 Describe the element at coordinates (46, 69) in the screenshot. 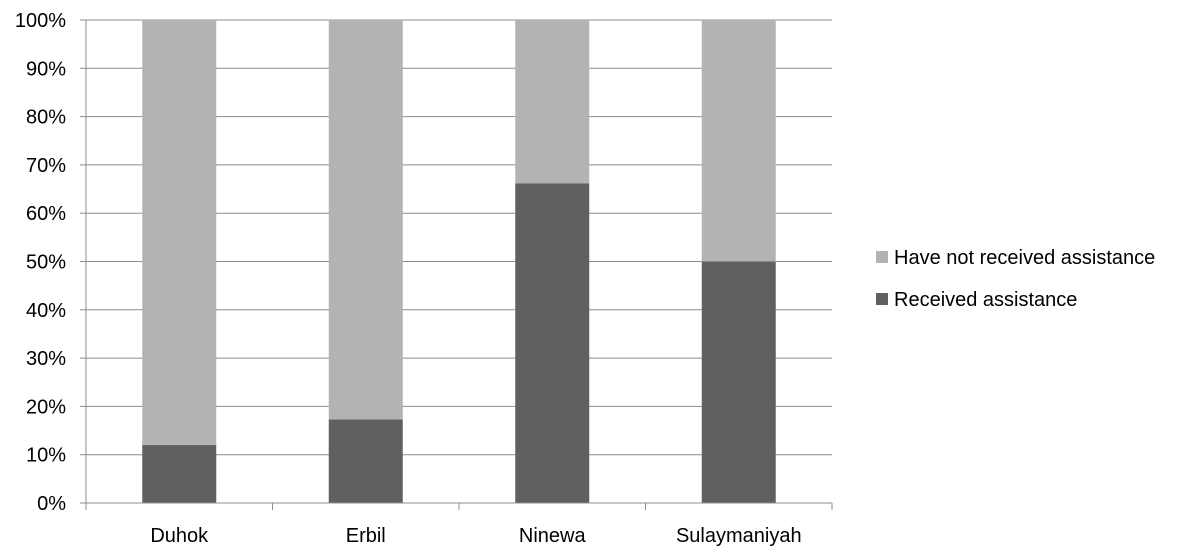

I see `y-tick-label: 90%` at that location.